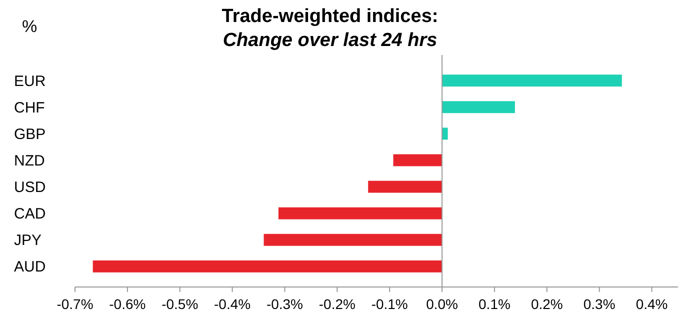 This screenshot has height=327, width=700. I want to click on y-tick-label: AUD, so click(30, 267).